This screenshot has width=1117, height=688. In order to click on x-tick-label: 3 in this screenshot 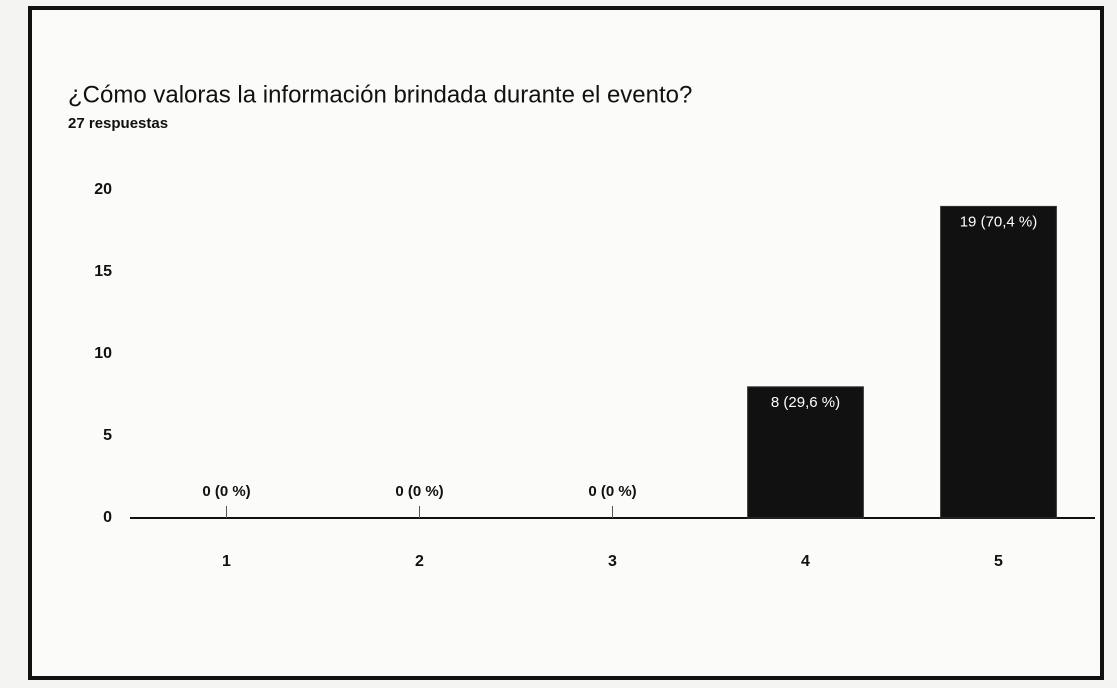, I will do `click(612, 561)`.